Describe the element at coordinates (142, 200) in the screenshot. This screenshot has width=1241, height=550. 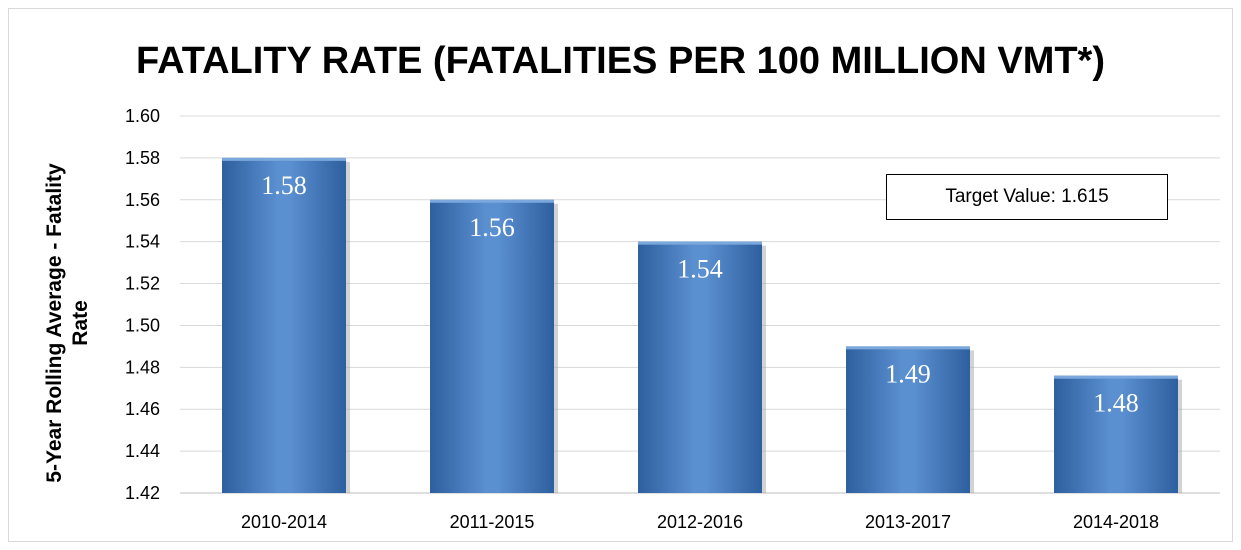
I see `y-tick-label: 1.56` at that location.